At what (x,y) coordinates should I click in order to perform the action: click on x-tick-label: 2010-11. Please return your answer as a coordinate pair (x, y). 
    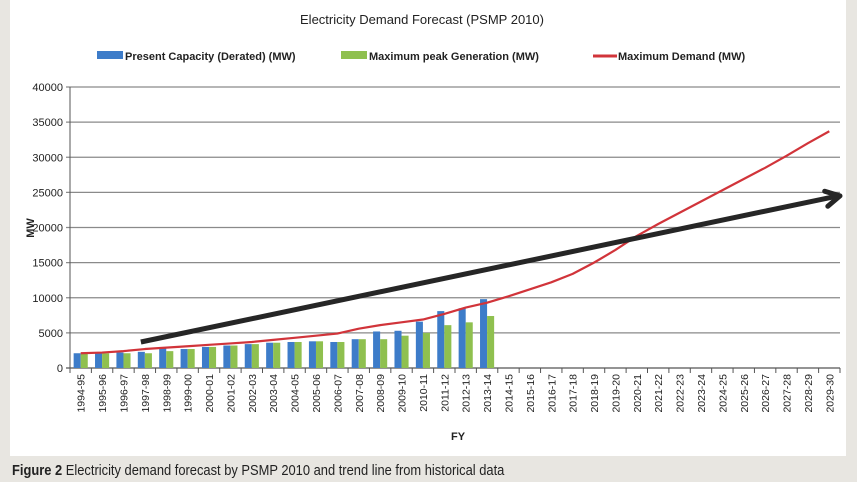
    Looking at the image, I should click on (424, 393).